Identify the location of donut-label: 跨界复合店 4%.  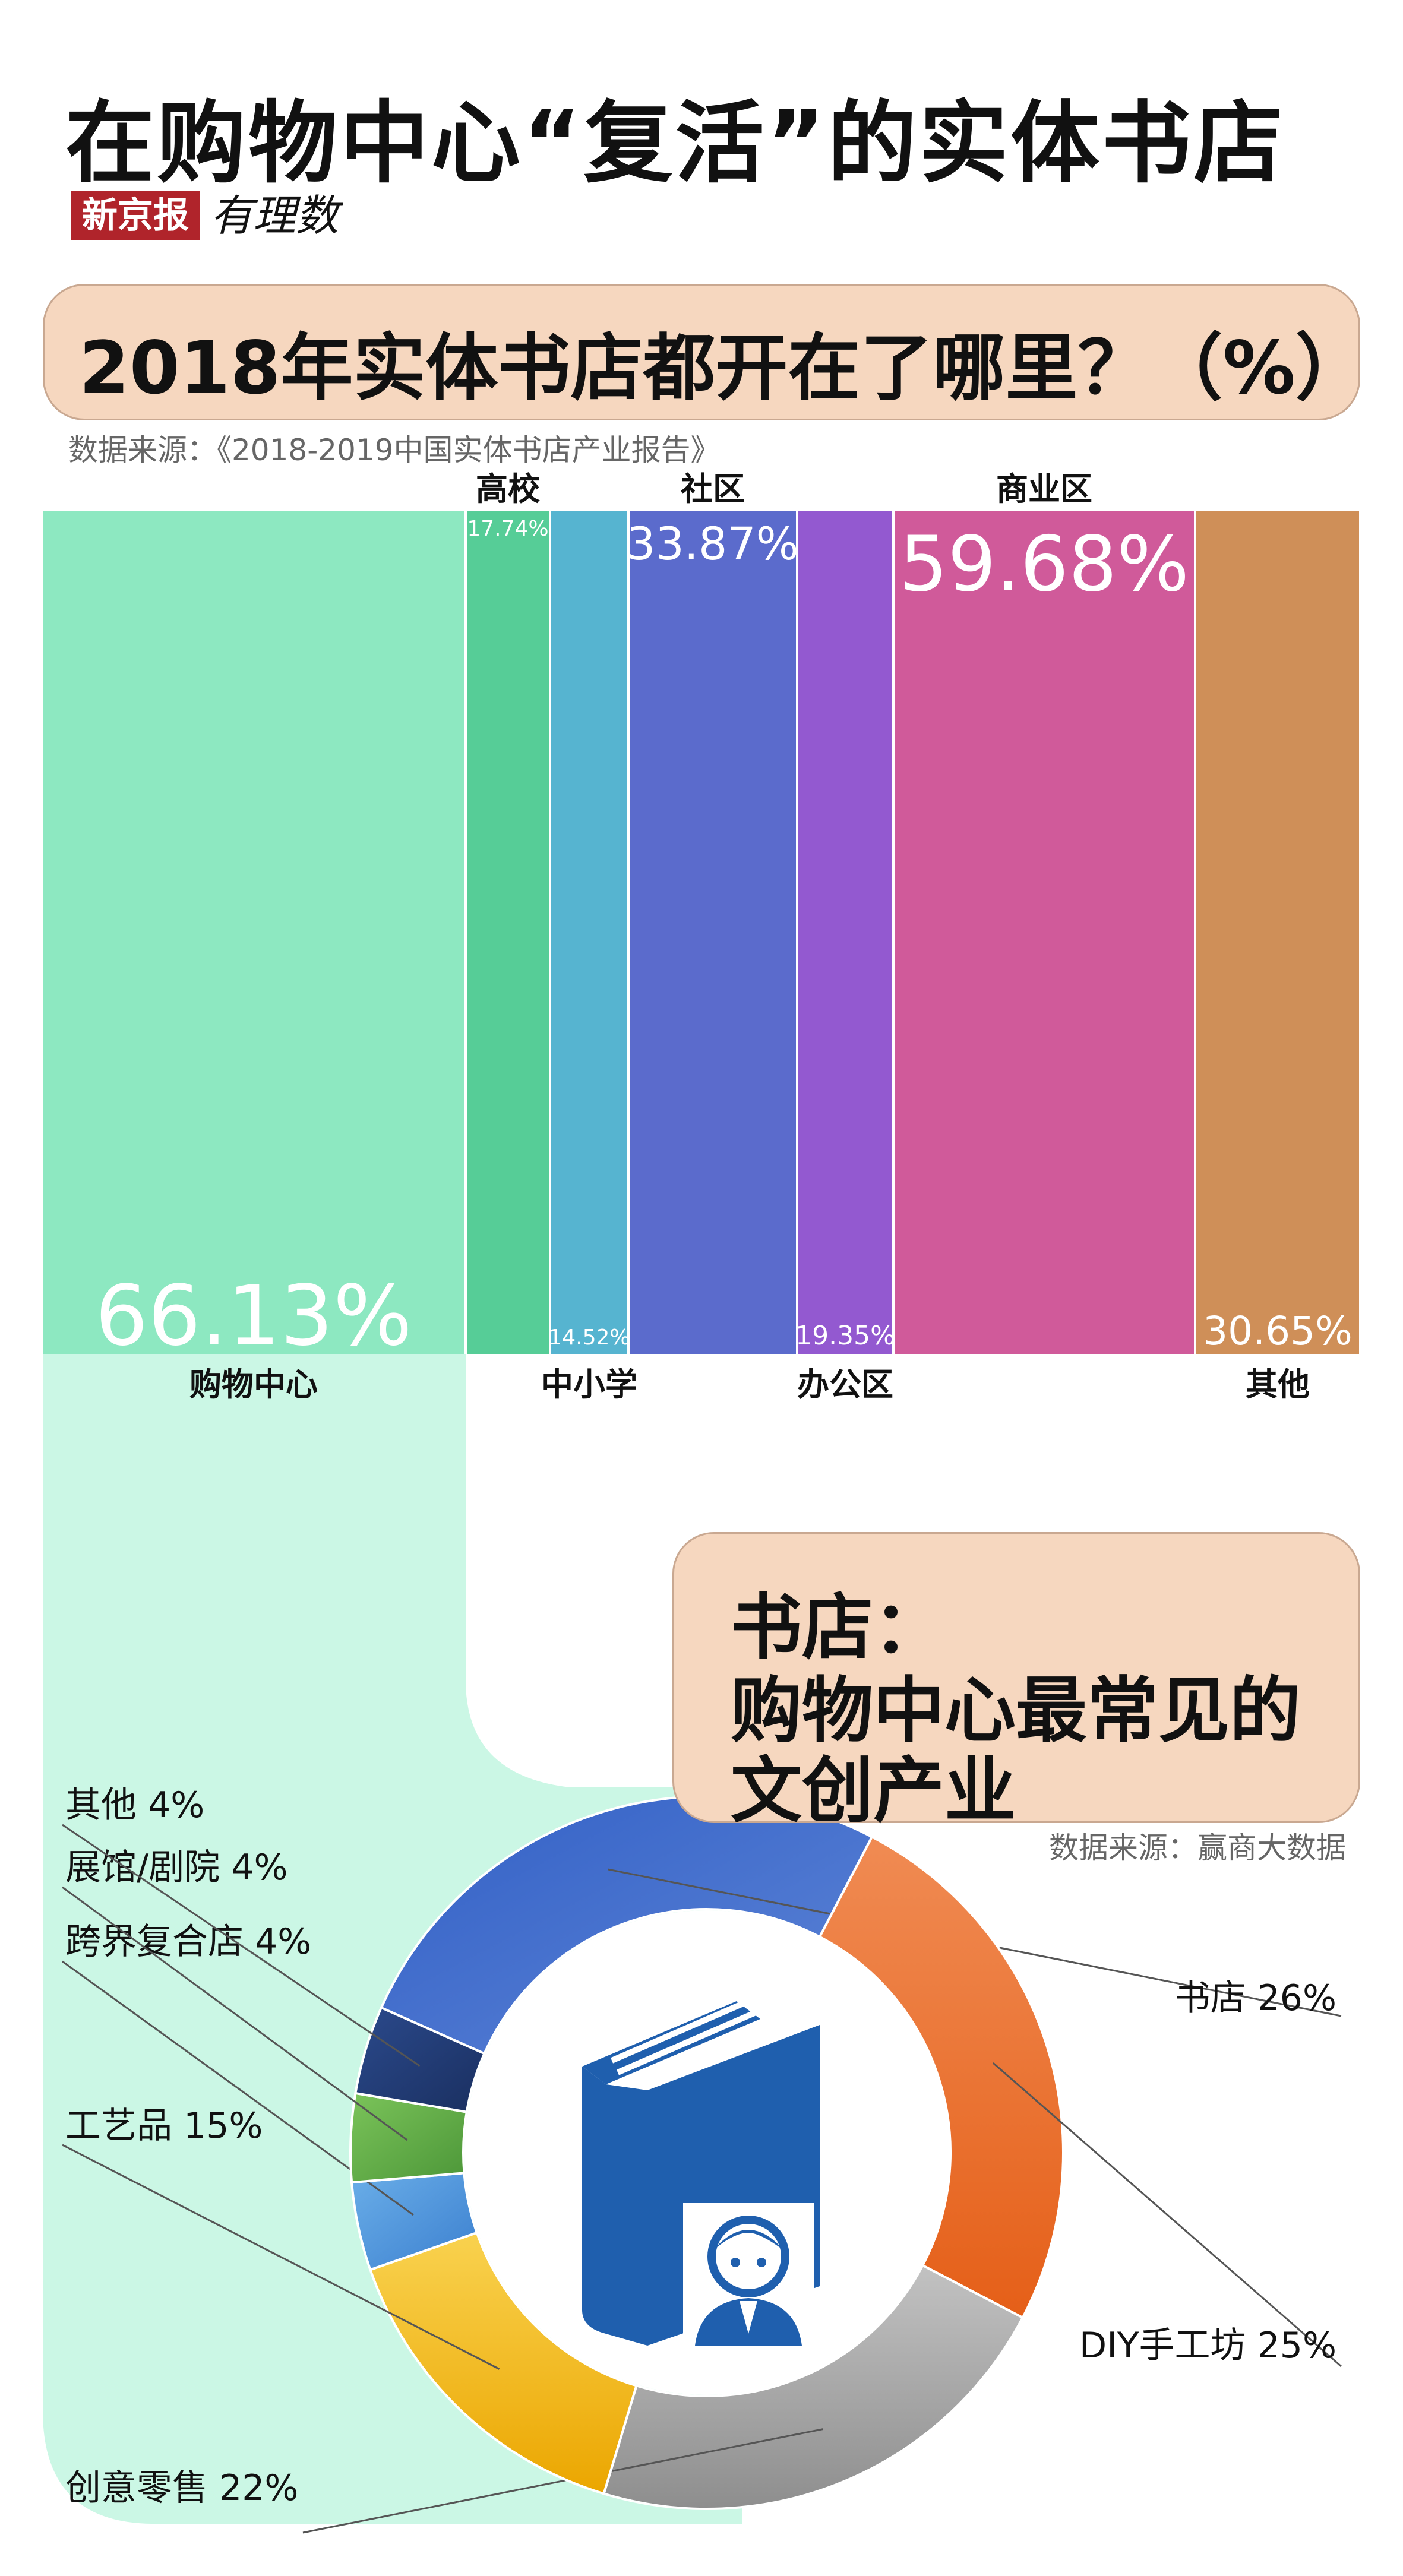
(188, 1942).